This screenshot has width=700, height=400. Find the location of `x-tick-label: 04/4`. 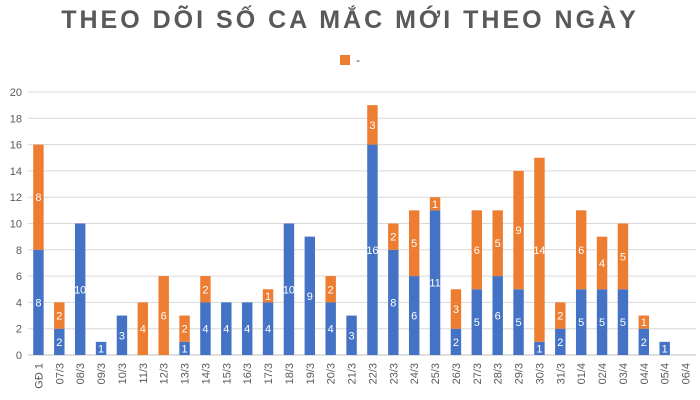

x-tick-label: 04/4 is located at coordinates (645, 373).